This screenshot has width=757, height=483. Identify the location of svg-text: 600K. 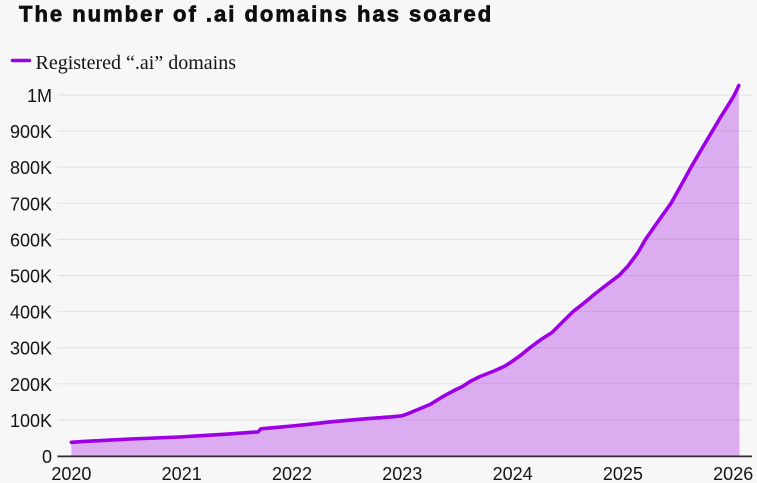
(31, 240).